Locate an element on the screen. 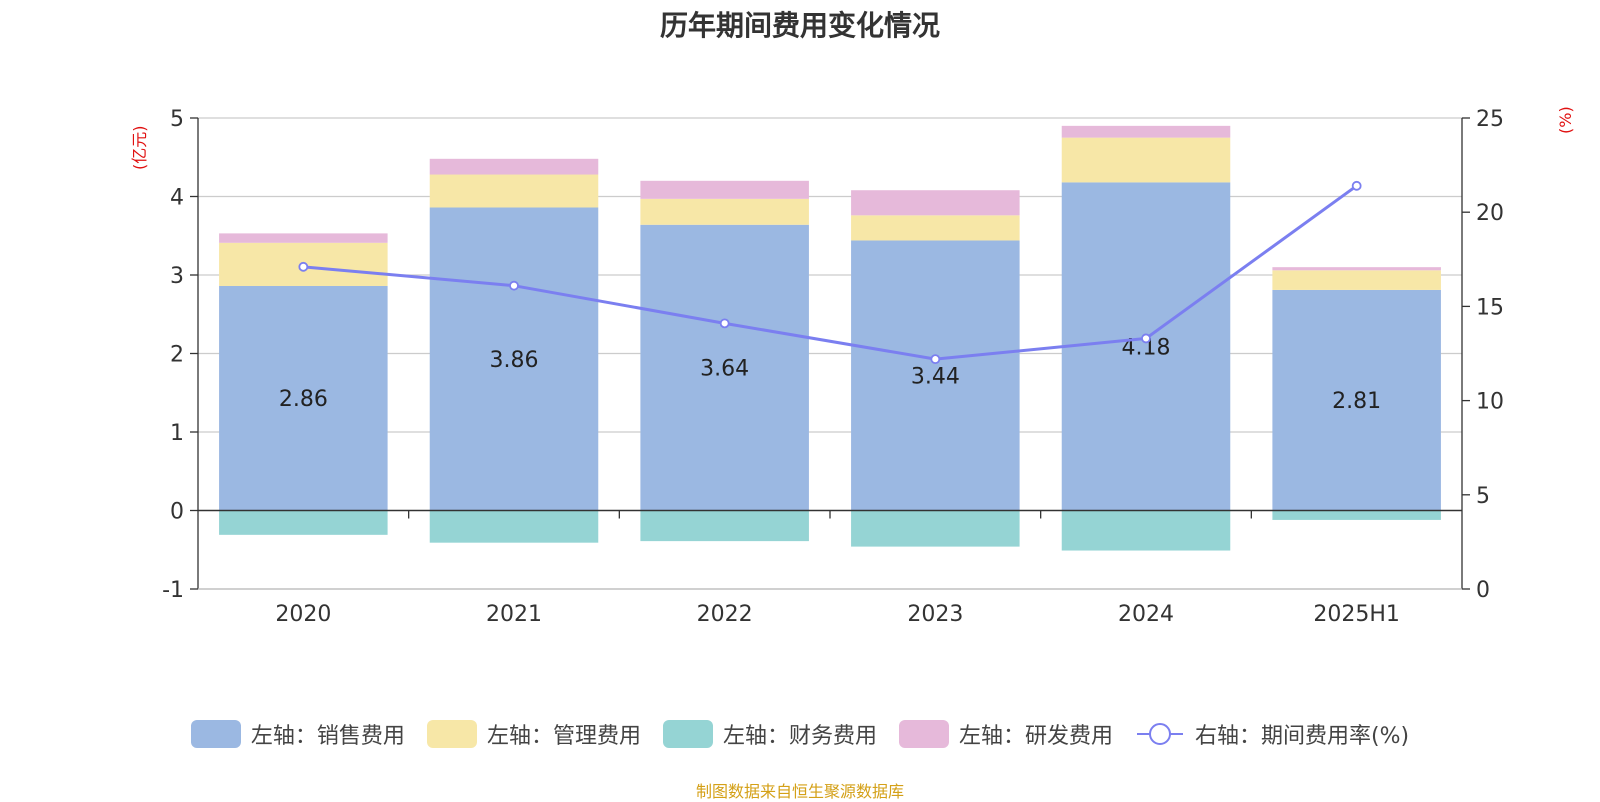  right-tick-label: 5 is located at coordinates (1483, 496).